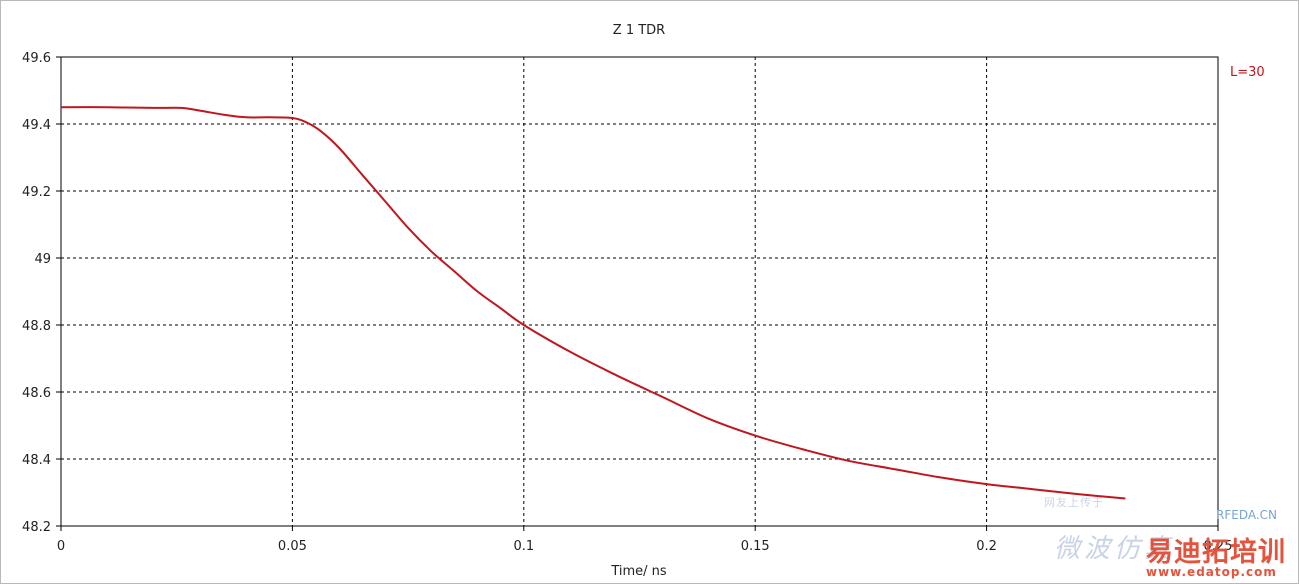  I want to click on watermark-brand: 易迪拓培训, so click(1216, 552).